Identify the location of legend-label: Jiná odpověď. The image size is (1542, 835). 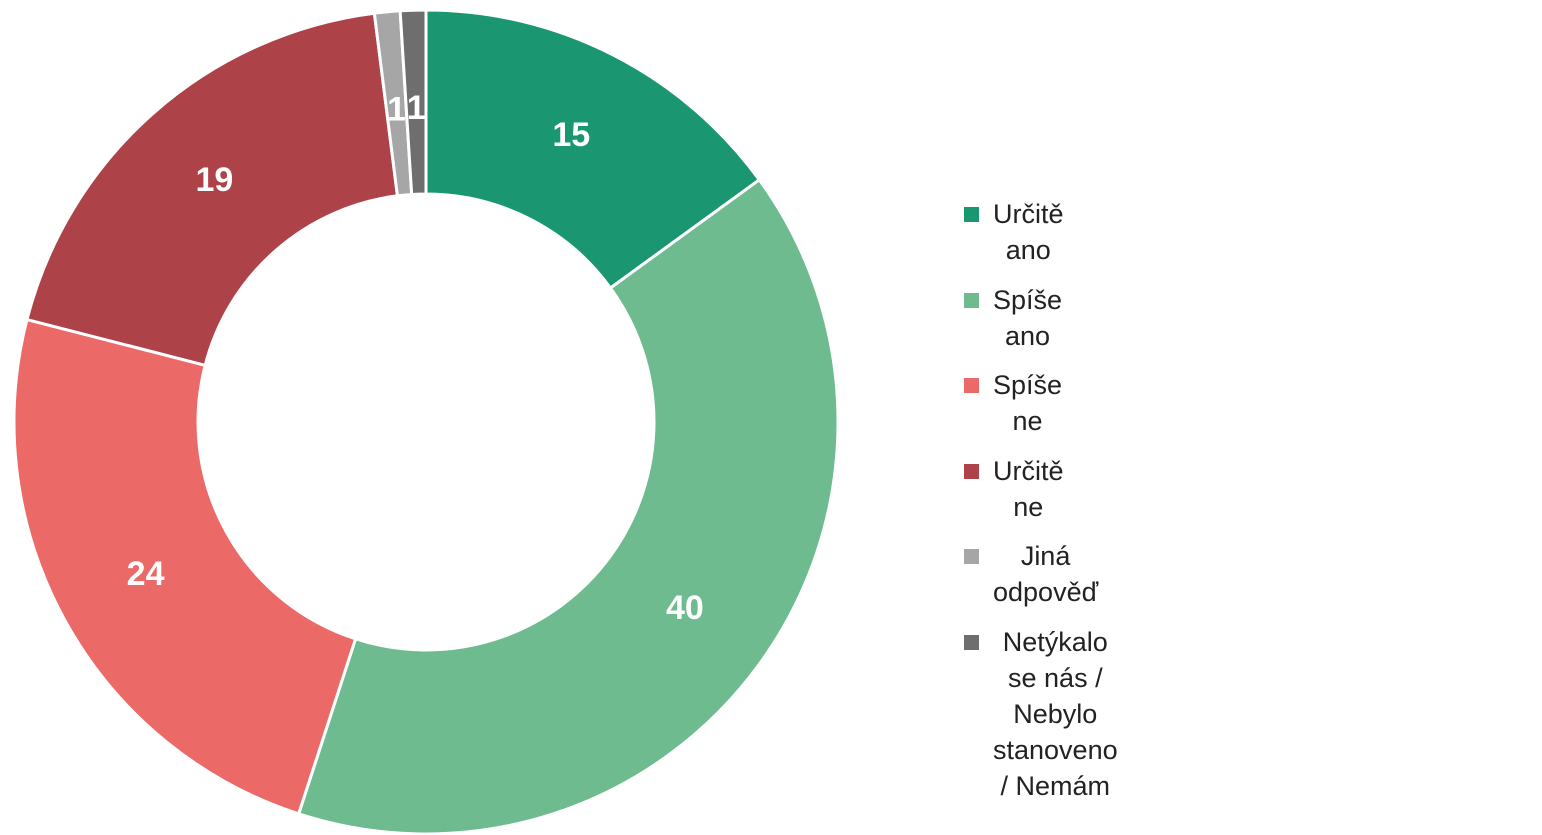
(1046, 574).